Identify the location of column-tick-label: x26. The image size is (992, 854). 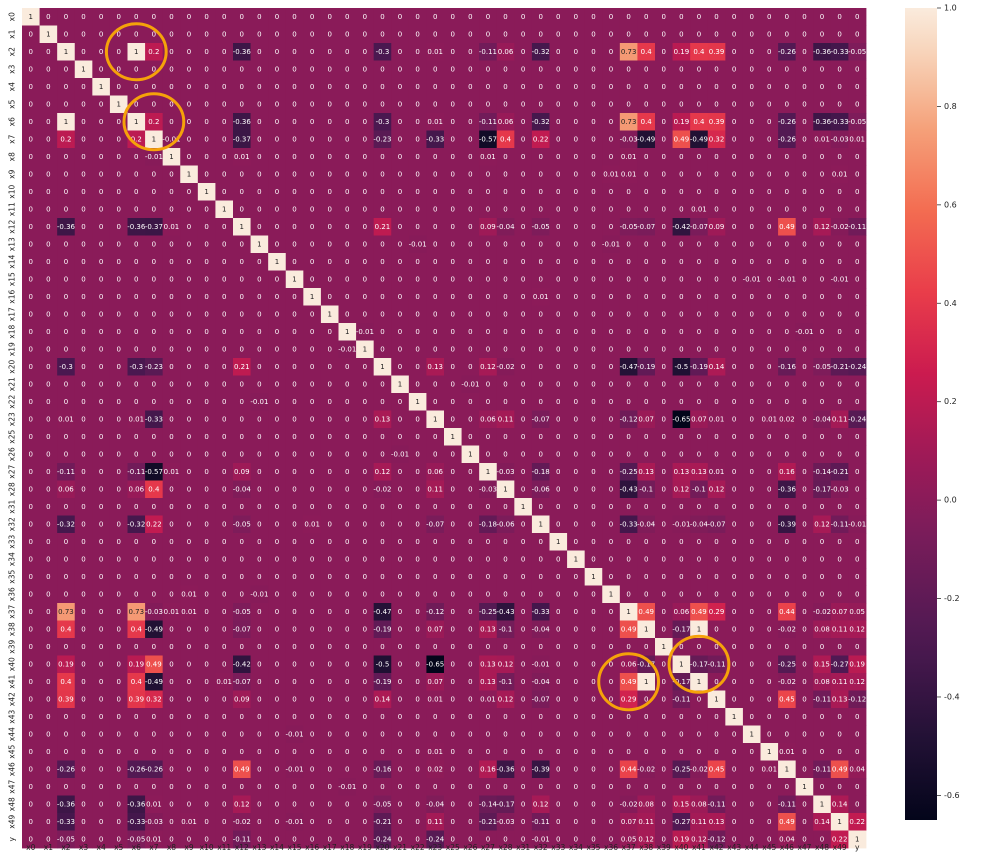
(470, 847).